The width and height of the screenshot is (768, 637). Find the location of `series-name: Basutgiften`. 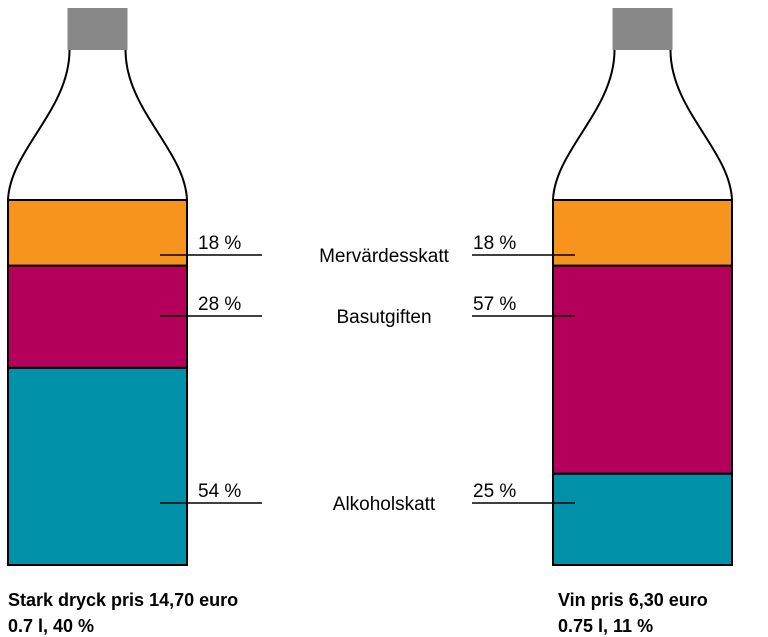

series-name: Basutgiften is located at coordinates (383, 317).